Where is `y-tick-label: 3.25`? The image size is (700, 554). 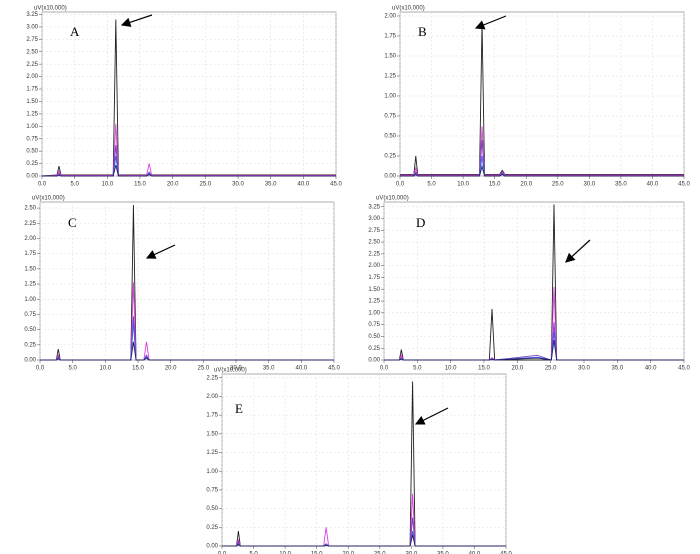 y-tick-label: 3.25 is located at coordinates (374, 207).